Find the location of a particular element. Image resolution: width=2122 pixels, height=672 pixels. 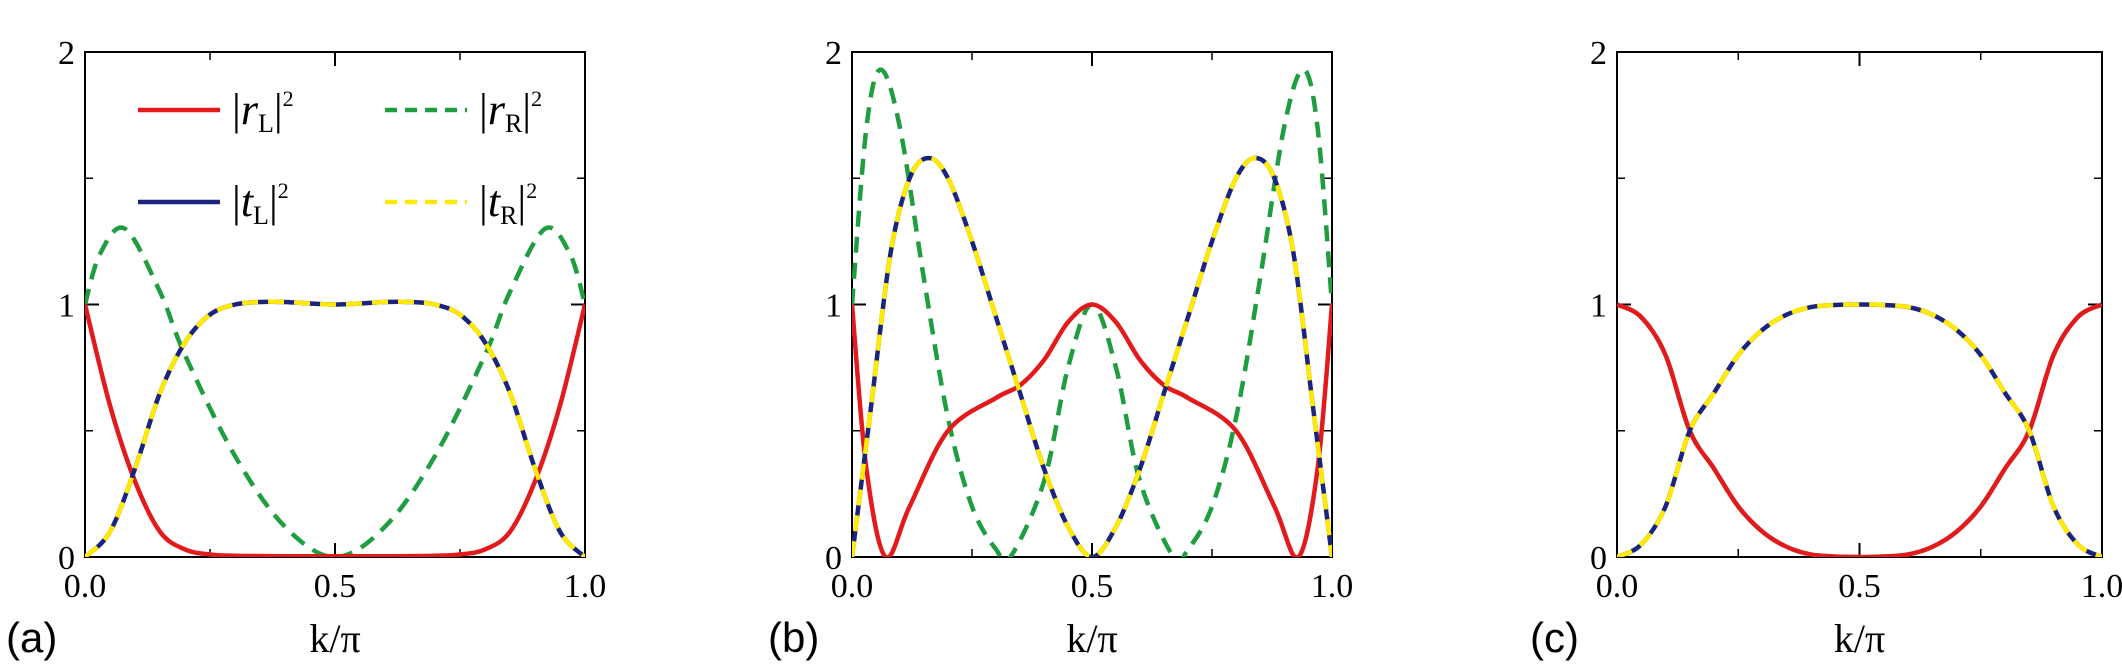

panel-label: (b) is located at coordinates (793, 637).